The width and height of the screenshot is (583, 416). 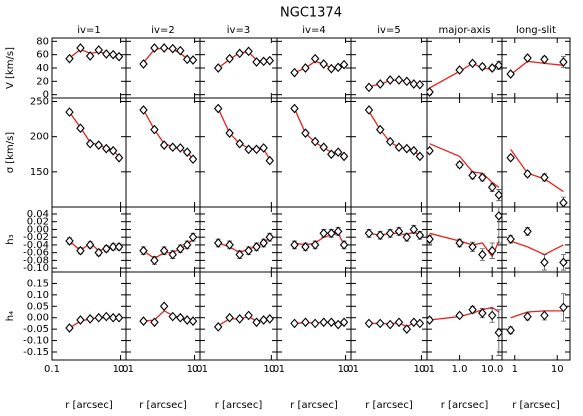 I want to click on panel: 0.1 1.0 10.0, so click(x=461, y=323).